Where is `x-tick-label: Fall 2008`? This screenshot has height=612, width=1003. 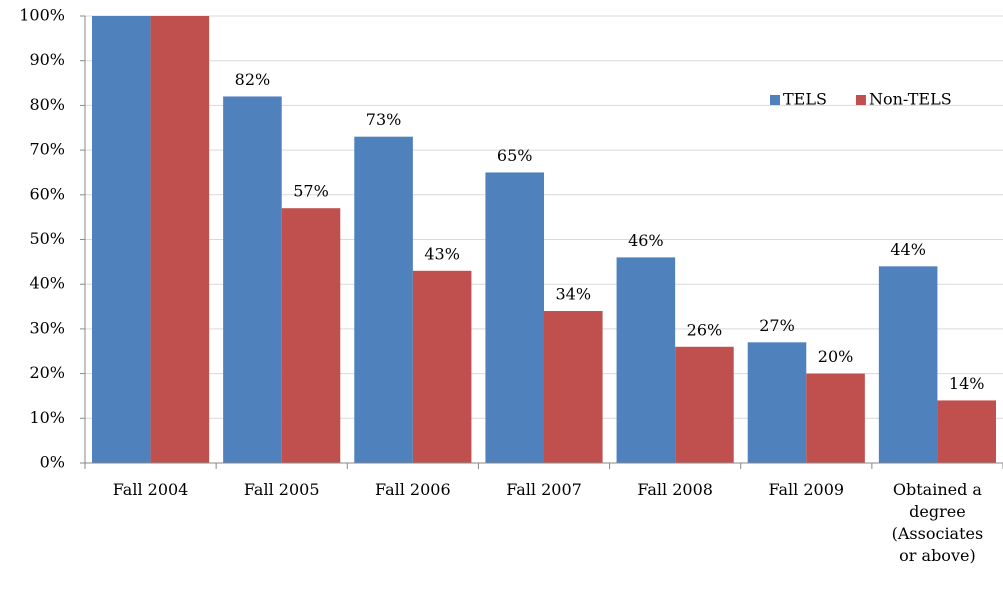
x-tick-label: Fall 2008 is located at coordinates (675, 489).